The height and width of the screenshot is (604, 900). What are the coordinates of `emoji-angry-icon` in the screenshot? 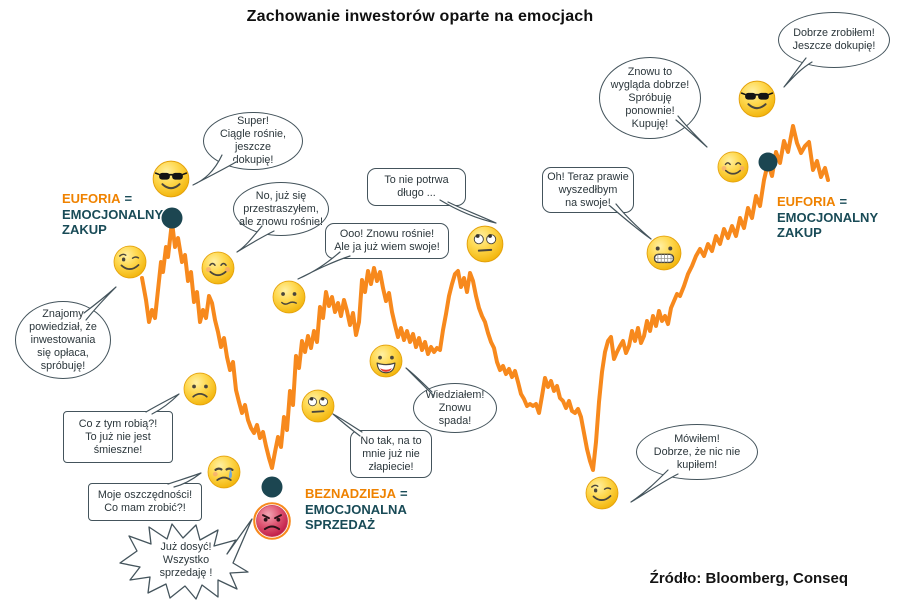 It's located at (272, 521).